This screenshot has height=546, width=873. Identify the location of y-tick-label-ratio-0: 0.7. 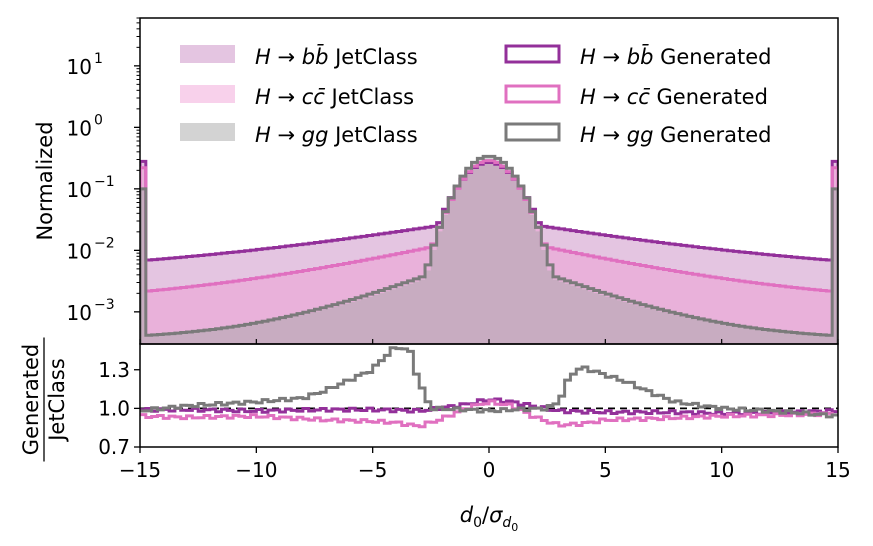
(114, 447).